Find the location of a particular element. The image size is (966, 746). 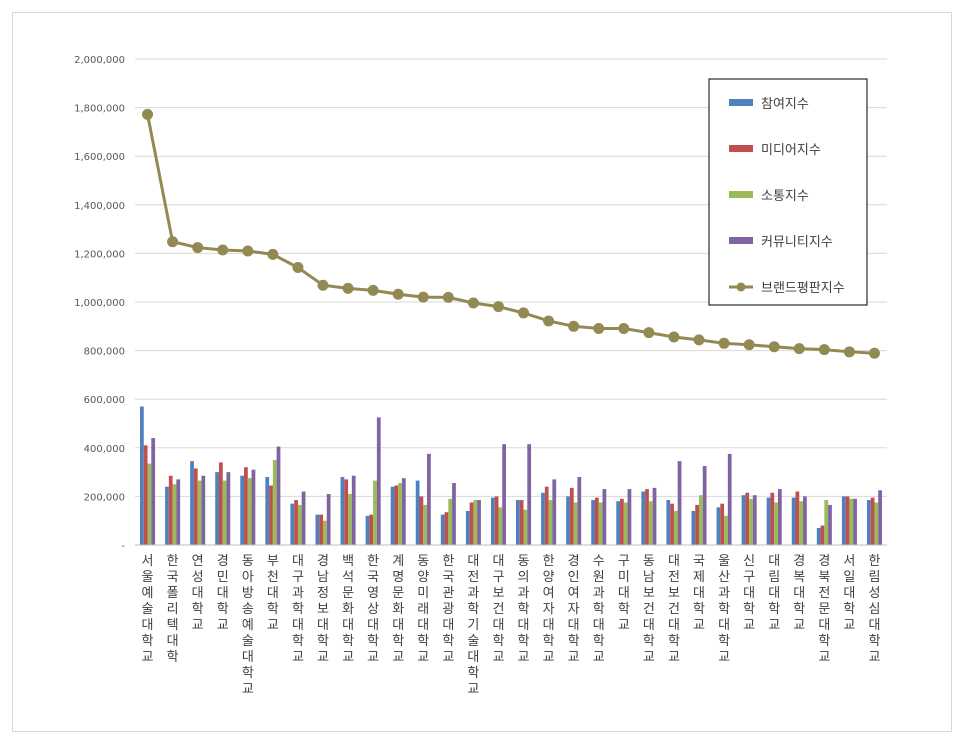

legend-label: 브랜드평판지수 is located at coordinates (803, 288).